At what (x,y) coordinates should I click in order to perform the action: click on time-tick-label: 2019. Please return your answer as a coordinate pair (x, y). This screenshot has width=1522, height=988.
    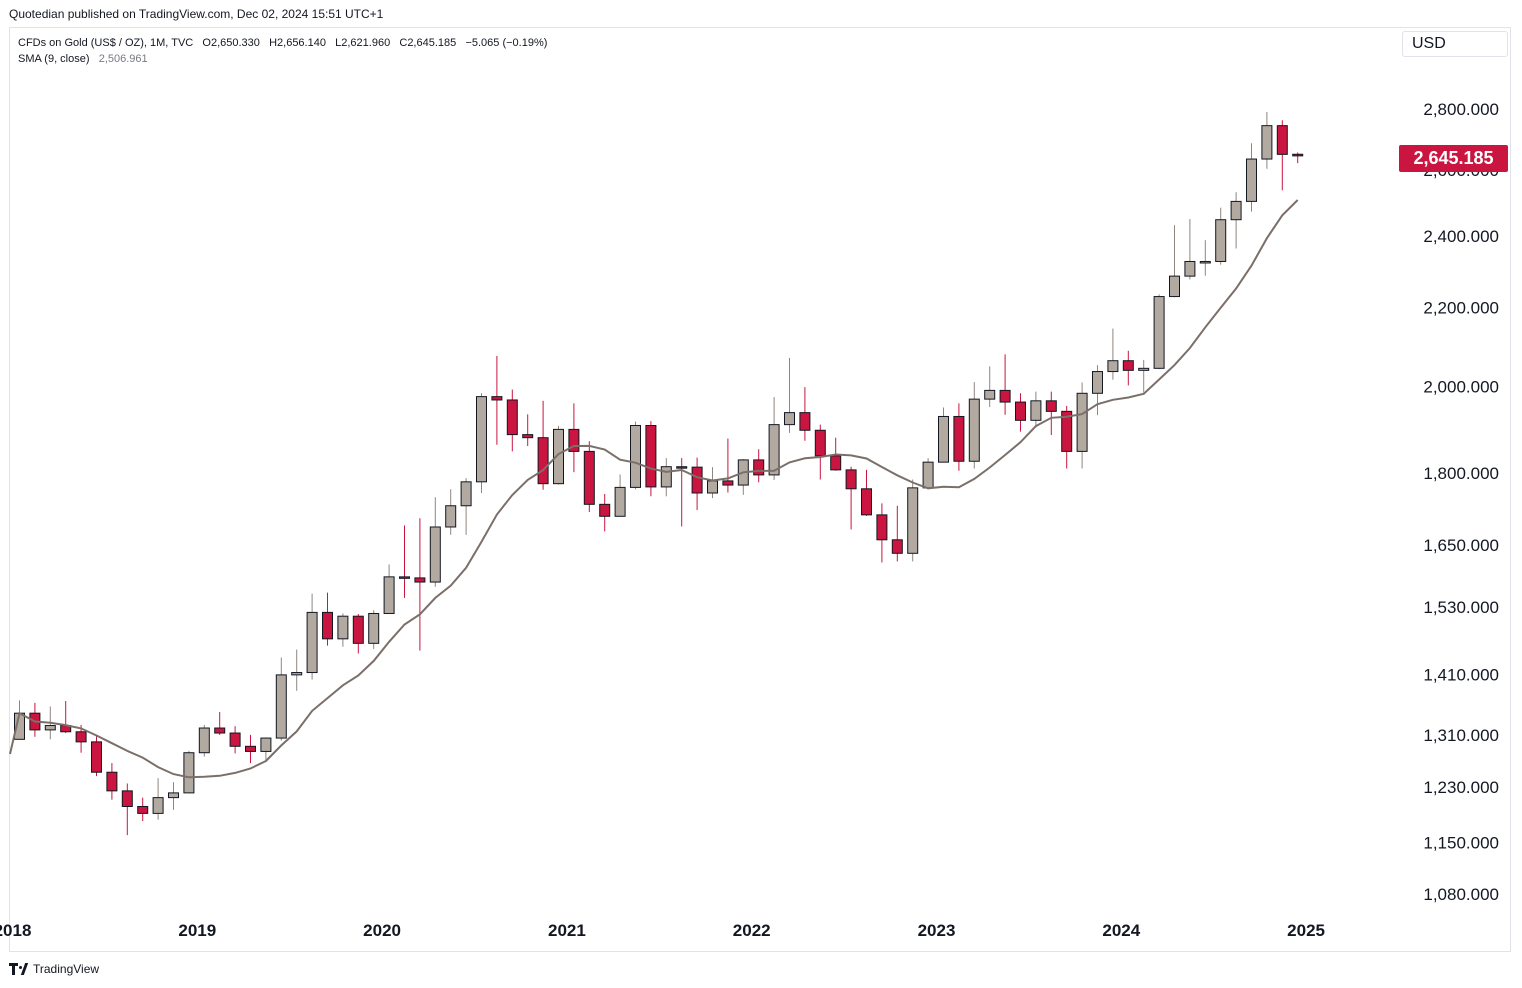
    Looking at the image, I should click on (197, 930).